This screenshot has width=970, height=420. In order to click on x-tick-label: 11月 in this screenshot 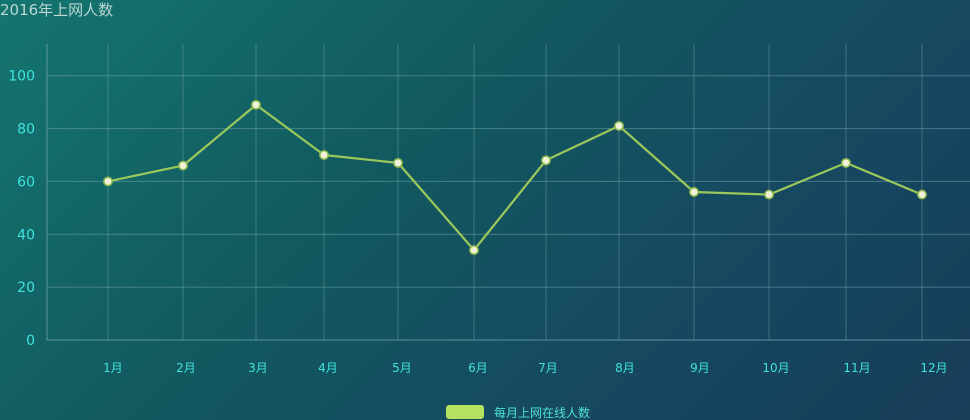, I will do `click(856, 368)`.